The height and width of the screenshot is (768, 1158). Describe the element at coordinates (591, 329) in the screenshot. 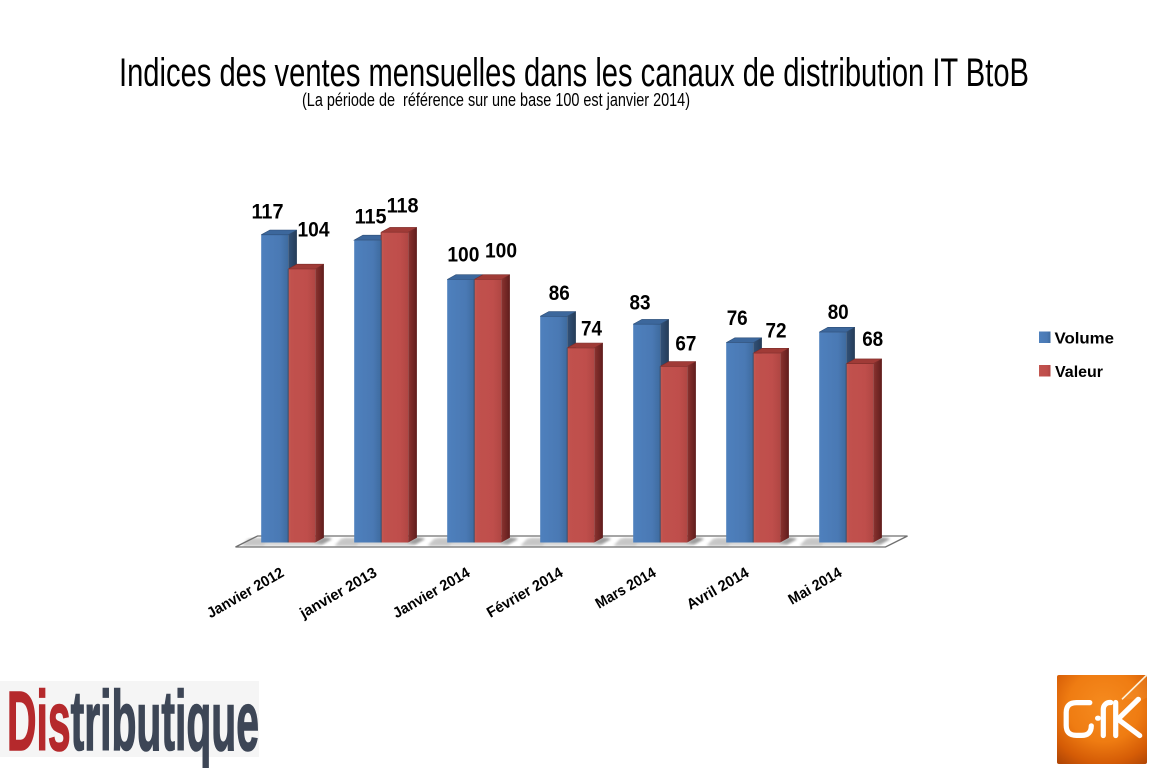

I see `svg-text: 74` at that location.